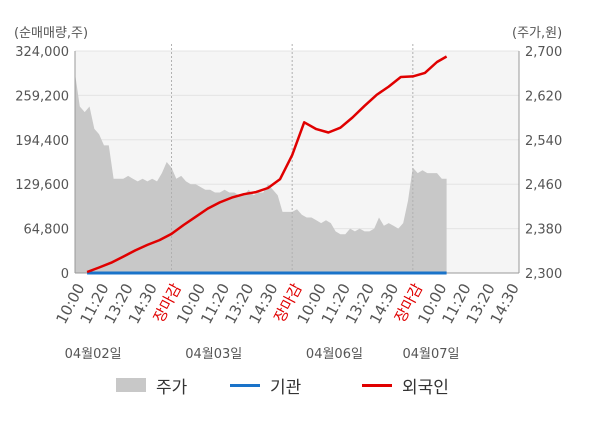 The height and width of the screenshot is (428, 600). What do you see at coordinates (537, 33) in the screenshot?
I see `right-axis-label: (주가,원)` at bounding box center [537, 33].